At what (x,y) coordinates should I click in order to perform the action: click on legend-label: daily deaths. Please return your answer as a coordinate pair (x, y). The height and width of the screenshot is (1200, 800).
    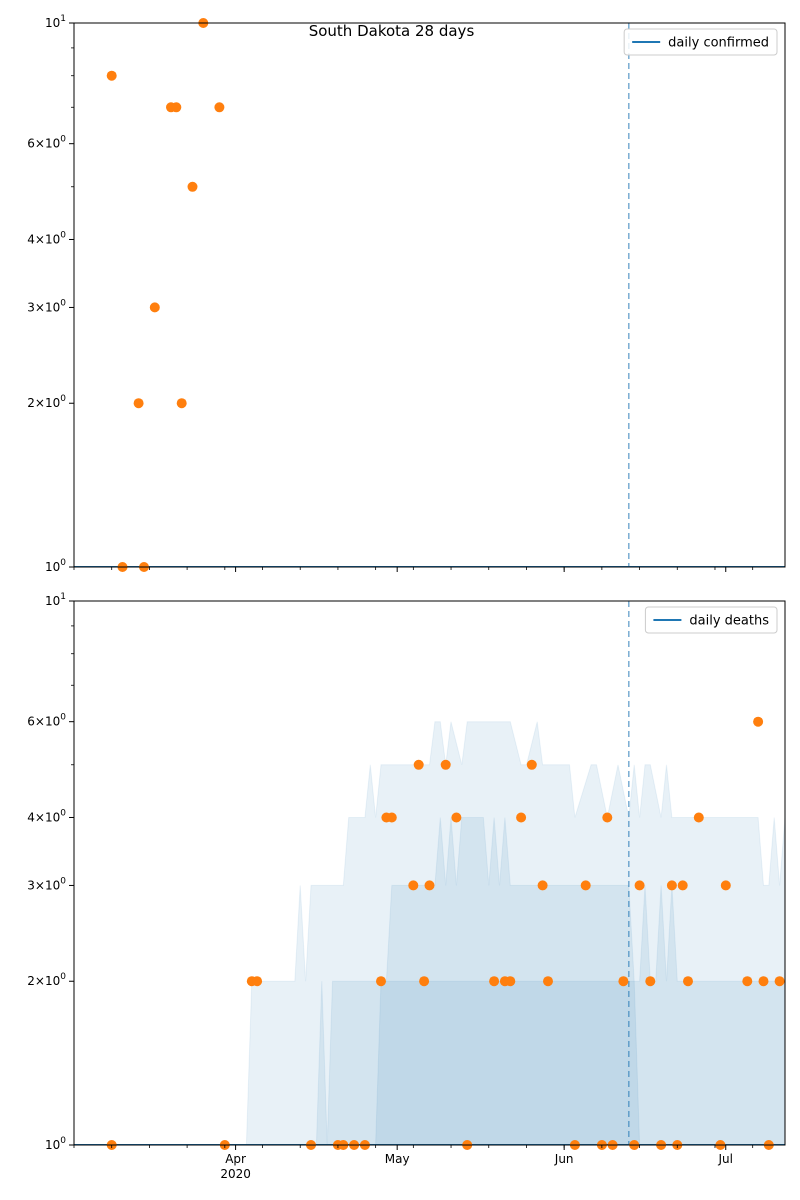
    Looking at the image, I should click on (729, 621).